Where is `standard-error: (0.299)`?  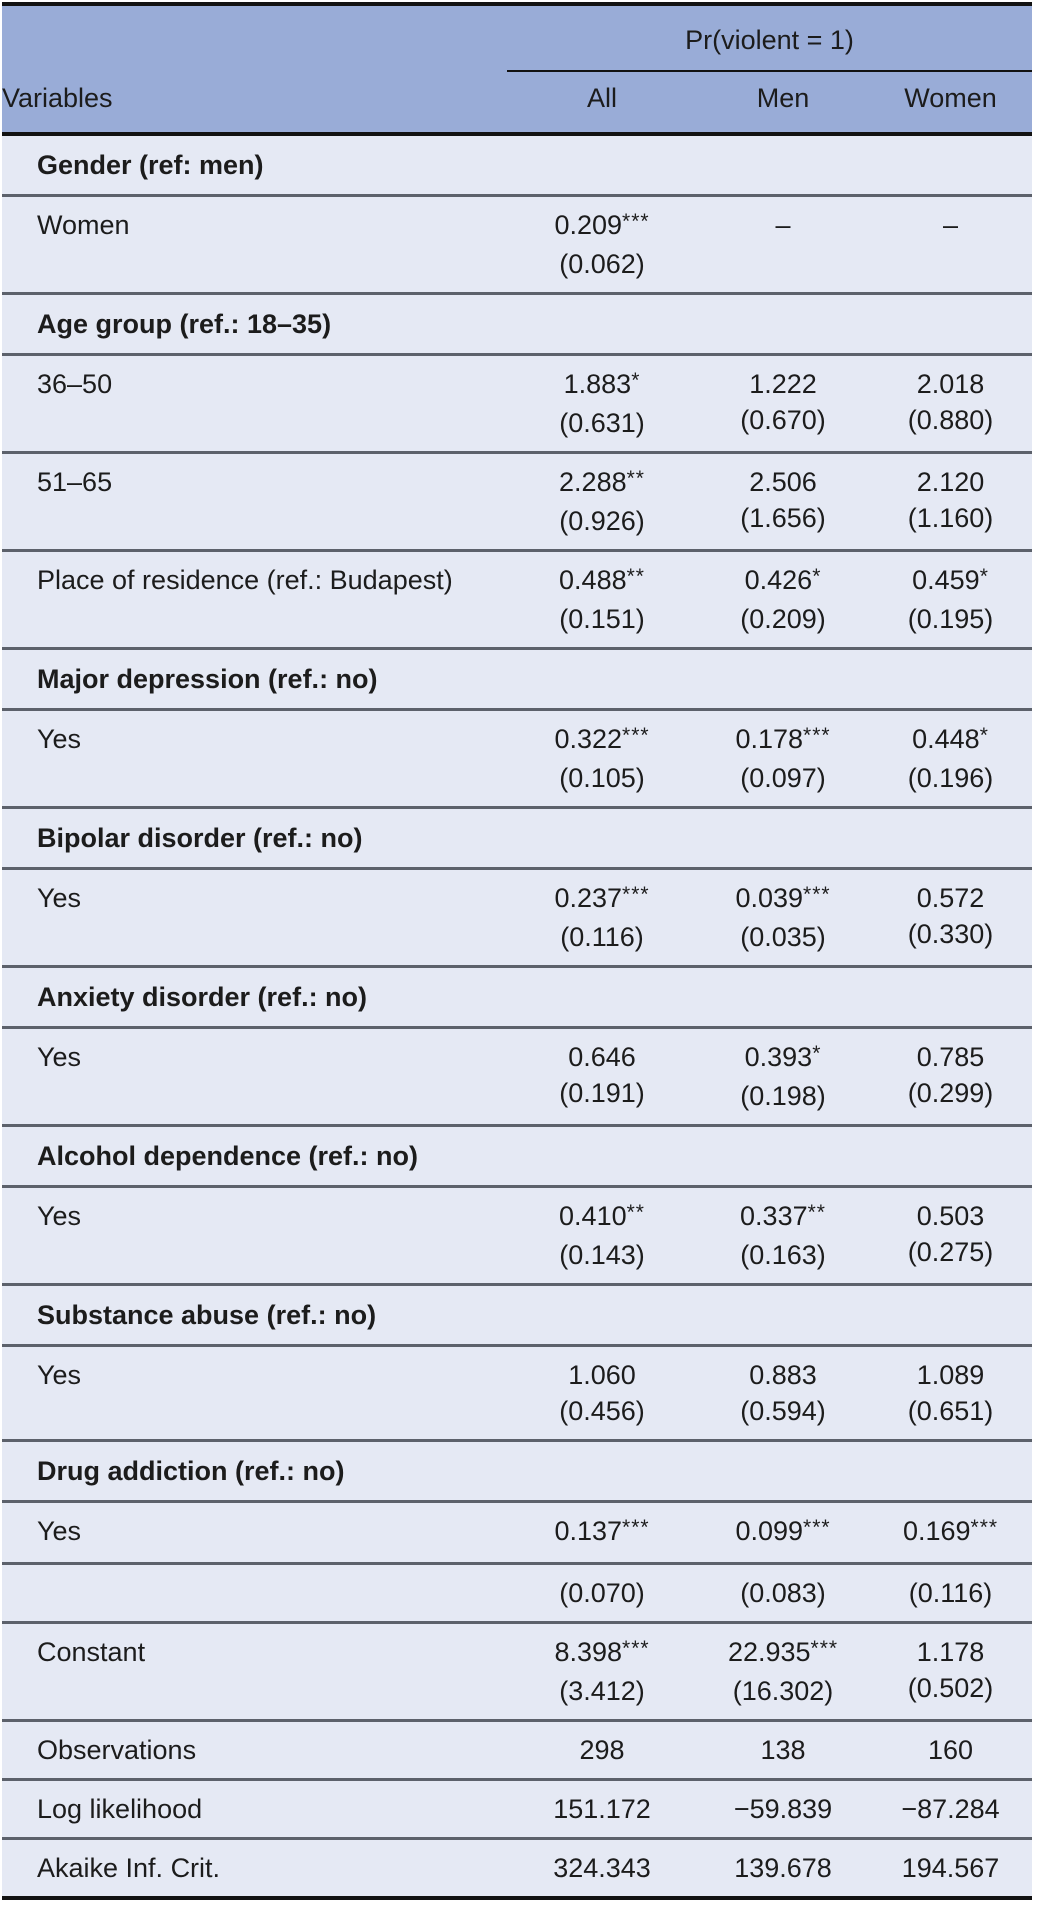
standard-error: (0.299) is located at coordinates (950, 1093).